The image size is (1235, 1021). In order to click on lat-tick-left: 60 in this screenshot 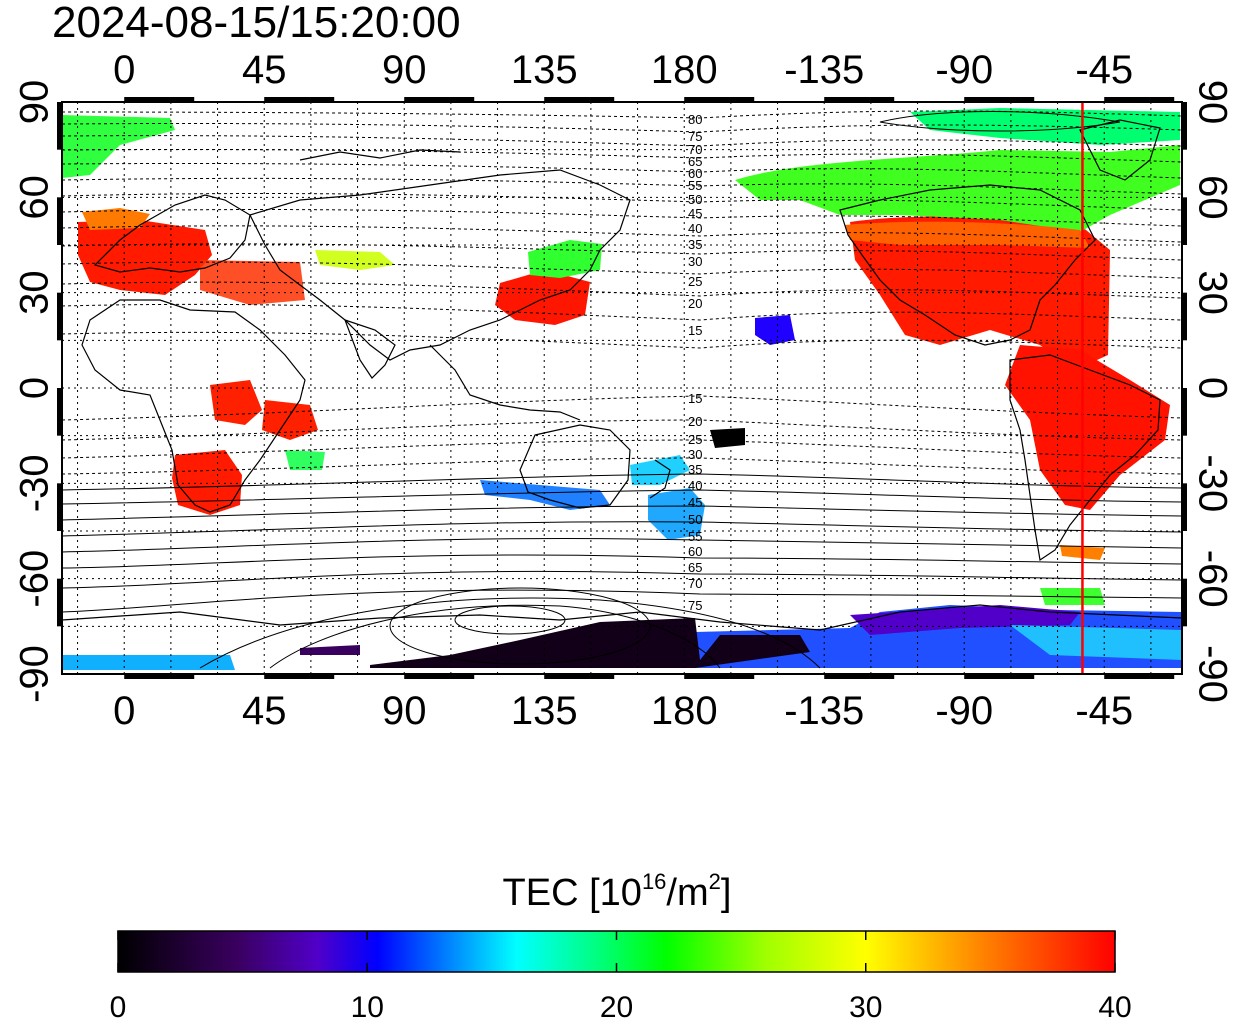, I will do `click(35, 197)`.